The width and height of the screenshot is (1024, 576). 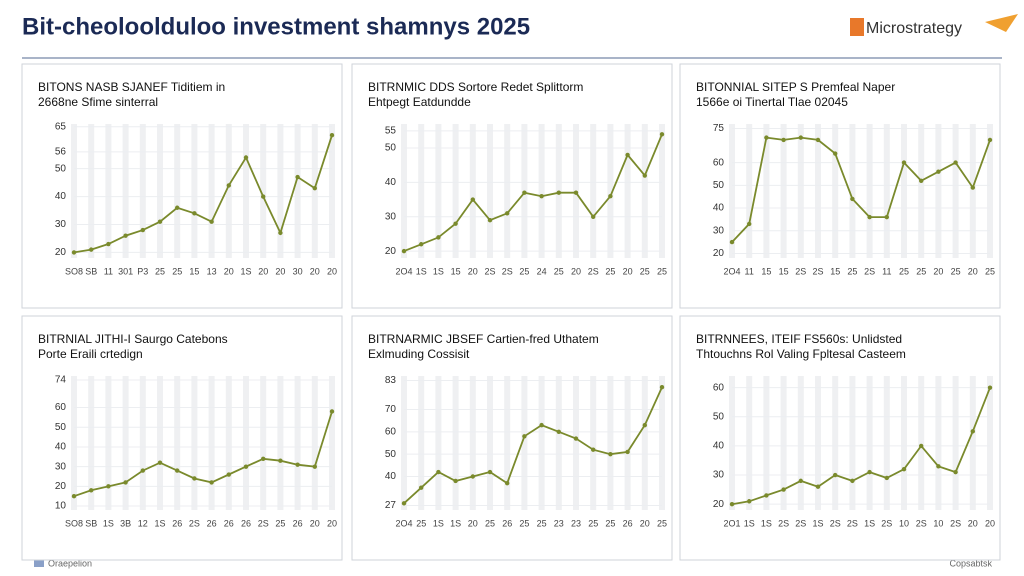 What do you see at coordinates (970, 563) in the screenshot?
I see `footer-right: Copsabtsk` at bounding box center [970, 563].